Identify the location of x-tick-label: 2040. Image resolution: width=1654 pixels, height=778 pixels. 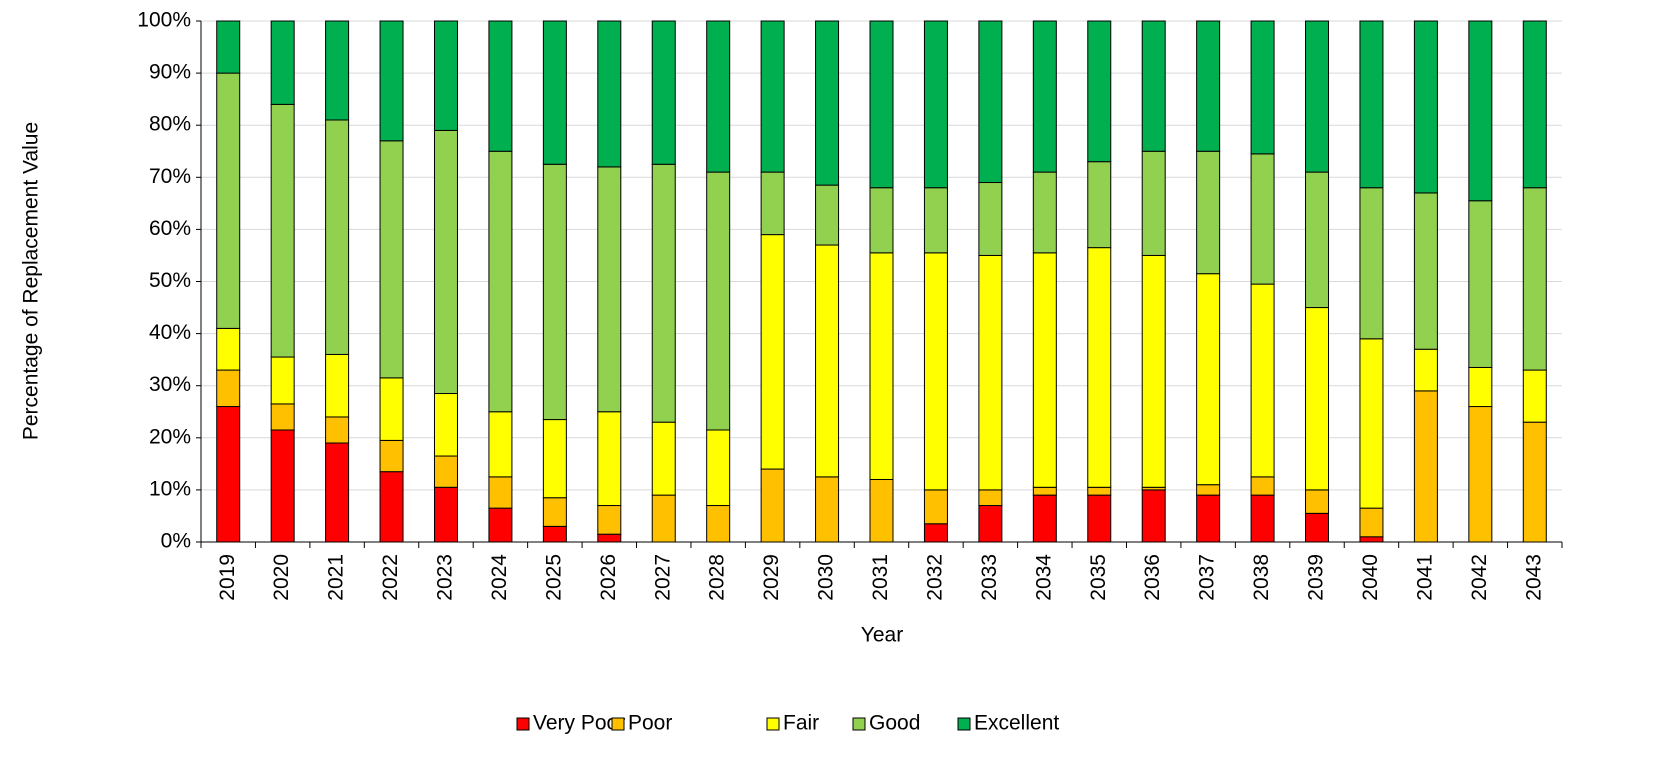
(1370, 577).